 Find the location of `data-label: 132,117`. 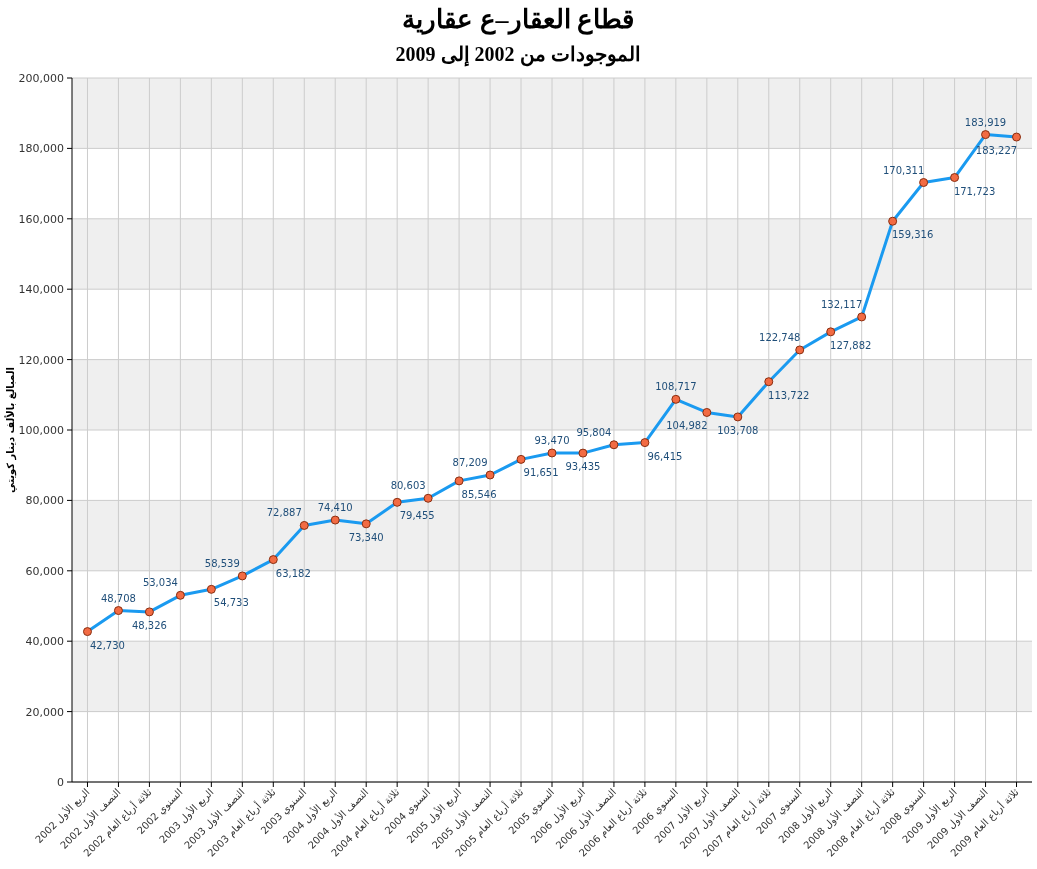

data-label: 132,117 is located at coordinates (842, 304).